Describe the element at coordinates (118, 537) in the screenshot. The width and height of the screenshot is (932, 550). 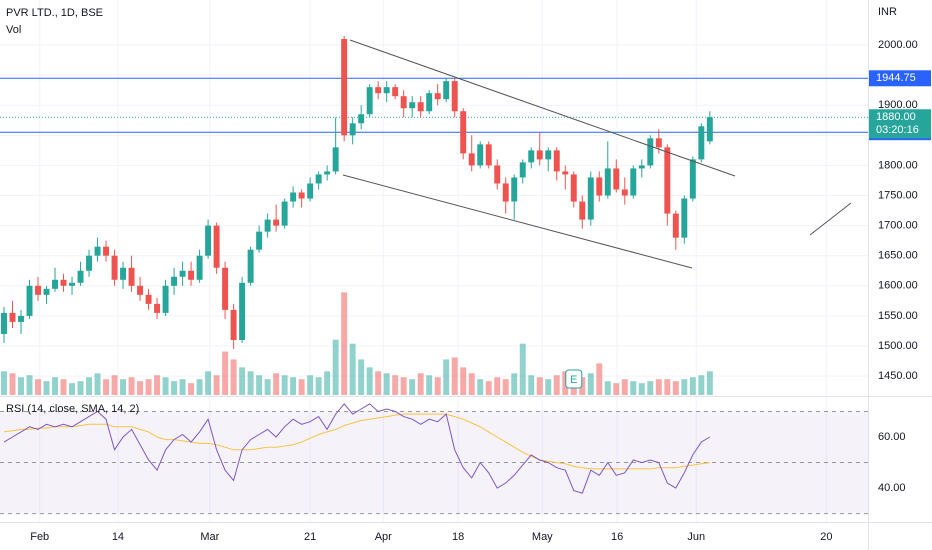
I see `x-tick-label: 14` at that location.